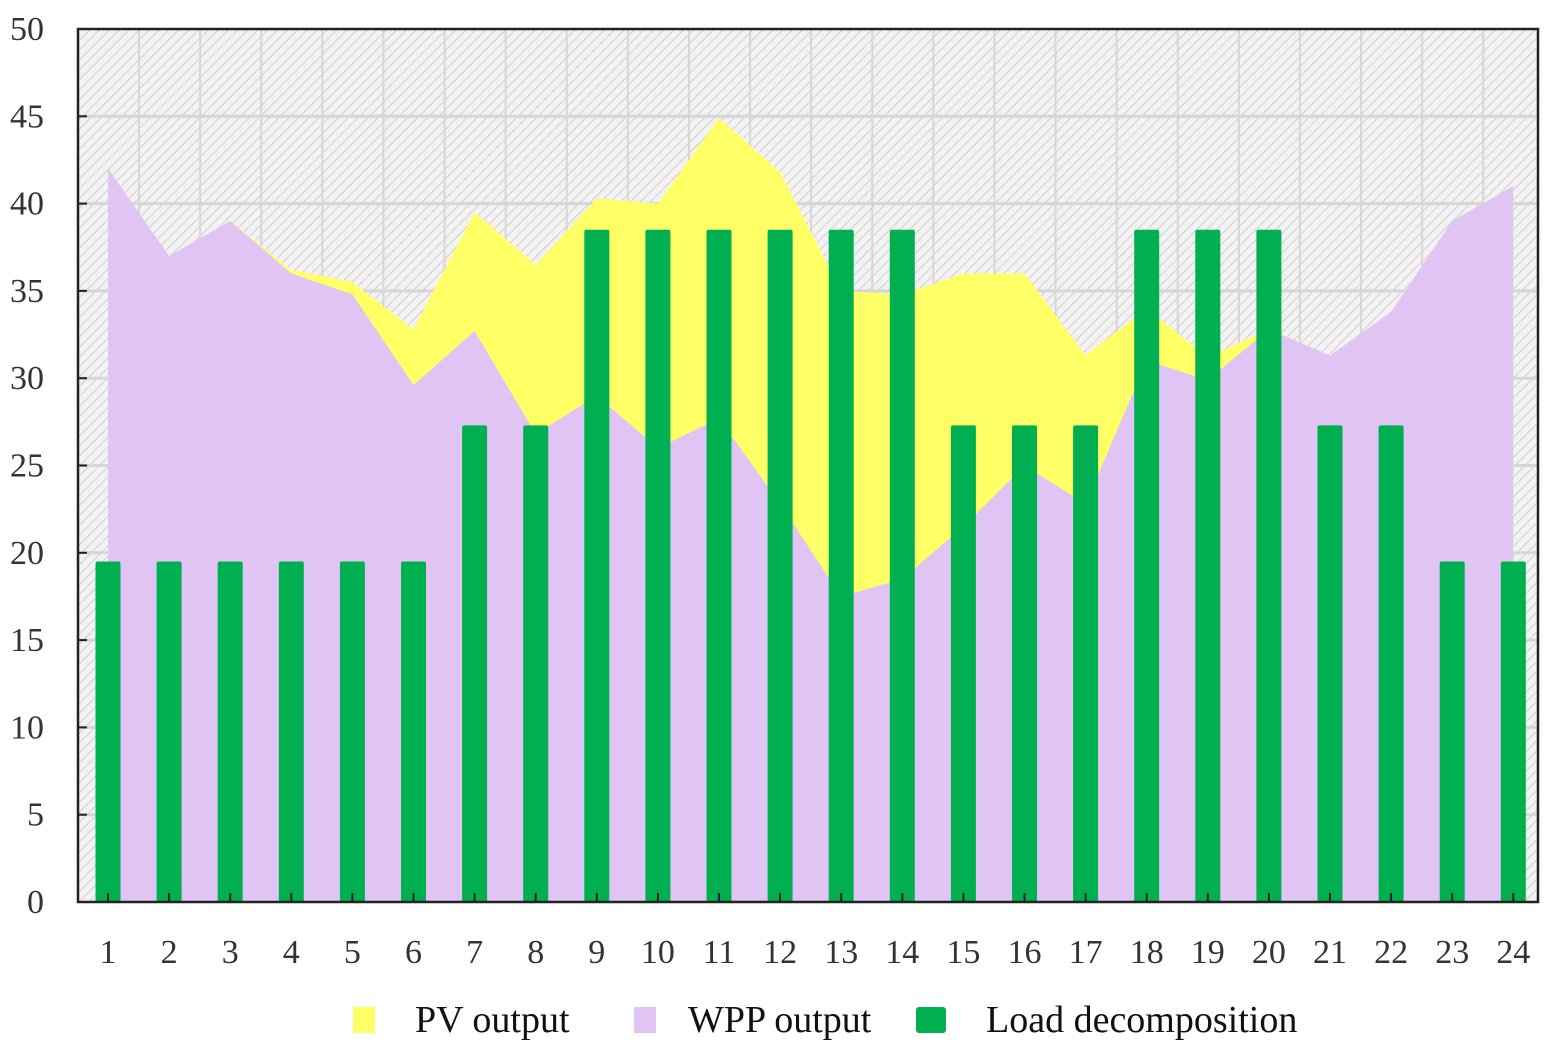 The height and width of the screenshot is (1057, 1555). Describe the element at coordinates (841, 952) in the screenshot. I see `x-tick-label: 13` at that location.